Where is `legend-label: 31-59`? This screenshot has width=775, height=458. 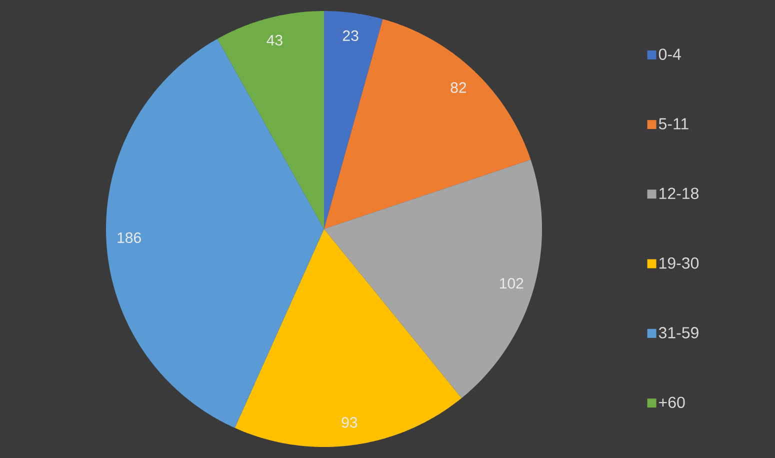
legend-label: 31-59 is located at coordinates (678, 332).